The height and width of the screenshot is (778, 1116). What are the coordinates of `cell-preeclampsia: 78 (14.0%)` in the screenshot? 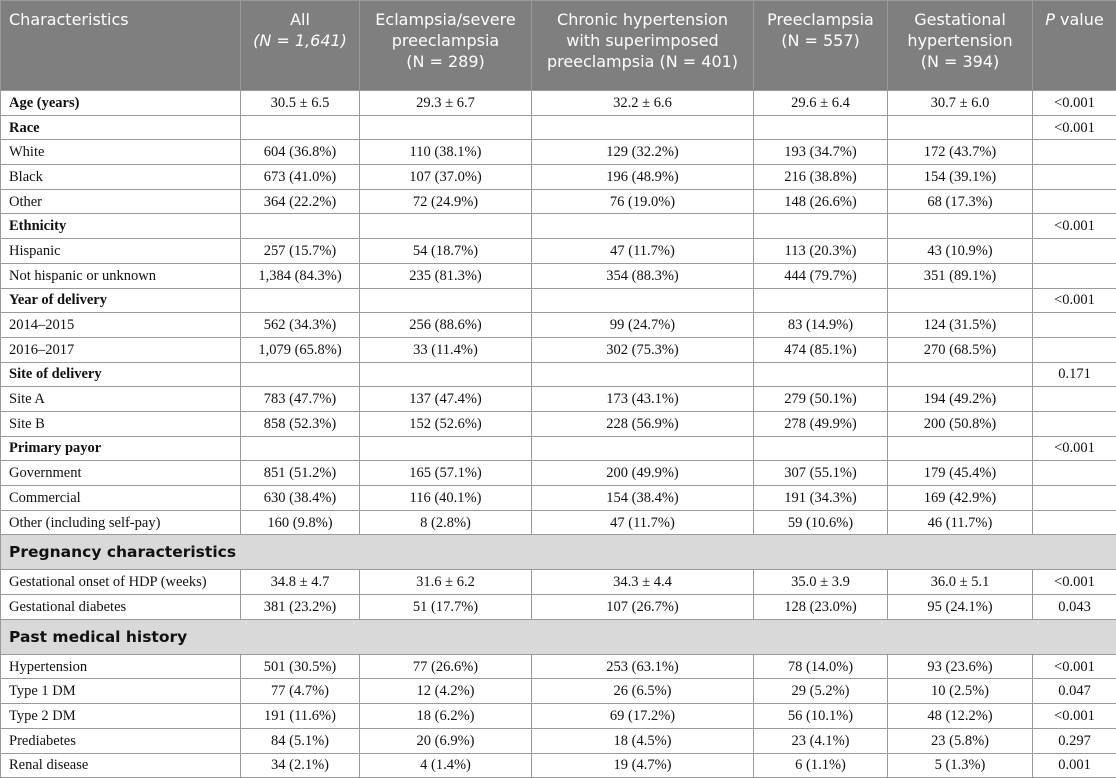 It's located at (821, 666).